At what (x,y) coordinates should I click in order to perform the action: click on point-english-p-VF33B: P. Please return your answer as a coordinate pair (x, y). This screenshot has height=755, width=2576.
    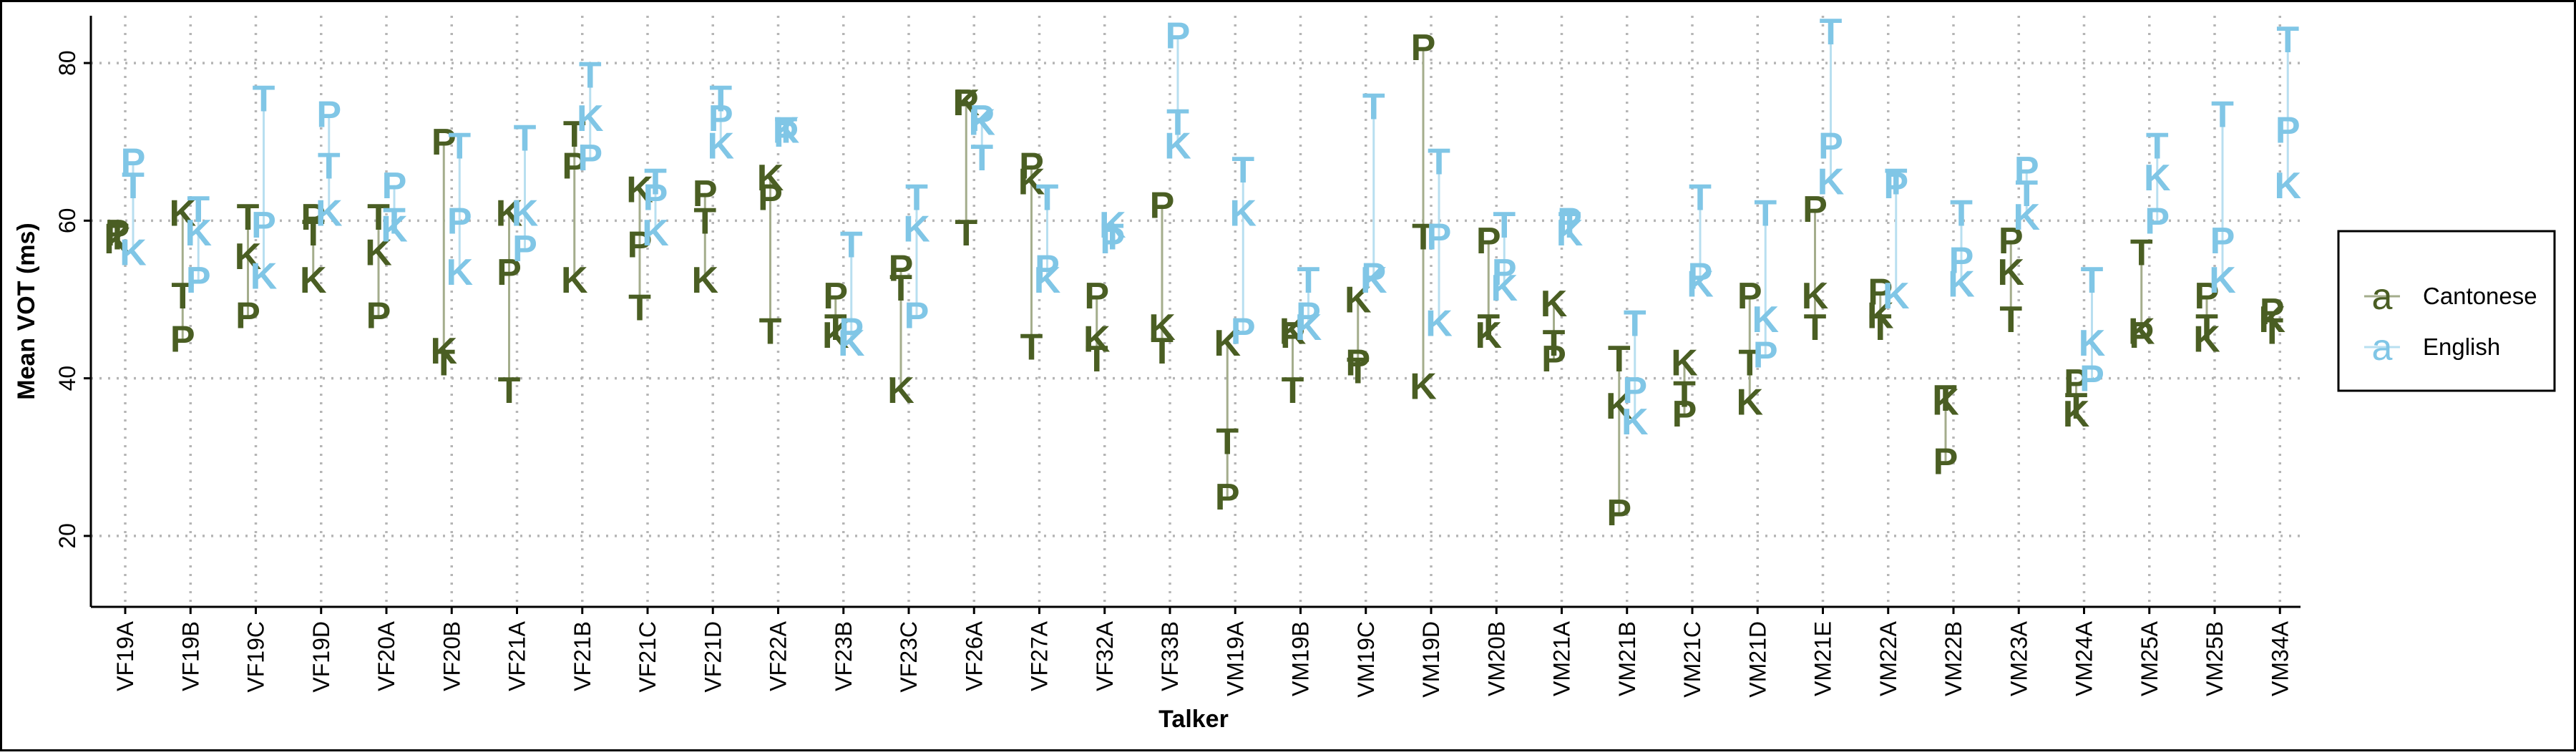
    Looking at the image, I should click on (1178, 36).